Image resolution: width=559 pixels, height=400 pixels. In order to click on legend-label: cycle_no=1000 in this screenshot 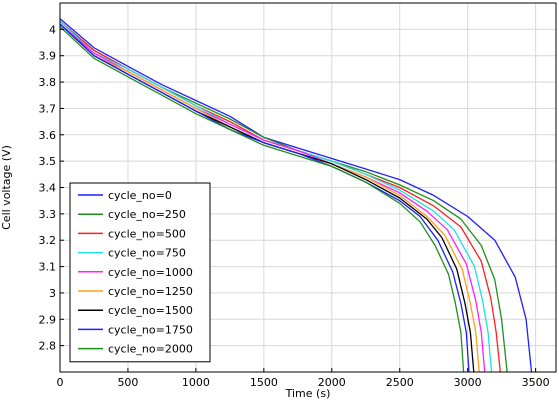, I will do `click(150, 272)`.